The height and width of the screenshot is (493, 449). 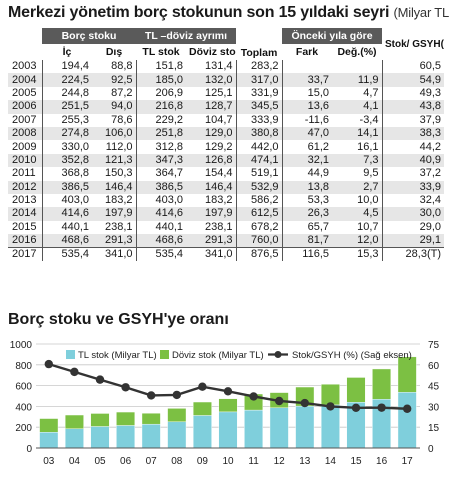 What do you see at coordinates (114, 93) in the screenshot?
I see `table-cell: 87,2` at bounding box center [114, 93].